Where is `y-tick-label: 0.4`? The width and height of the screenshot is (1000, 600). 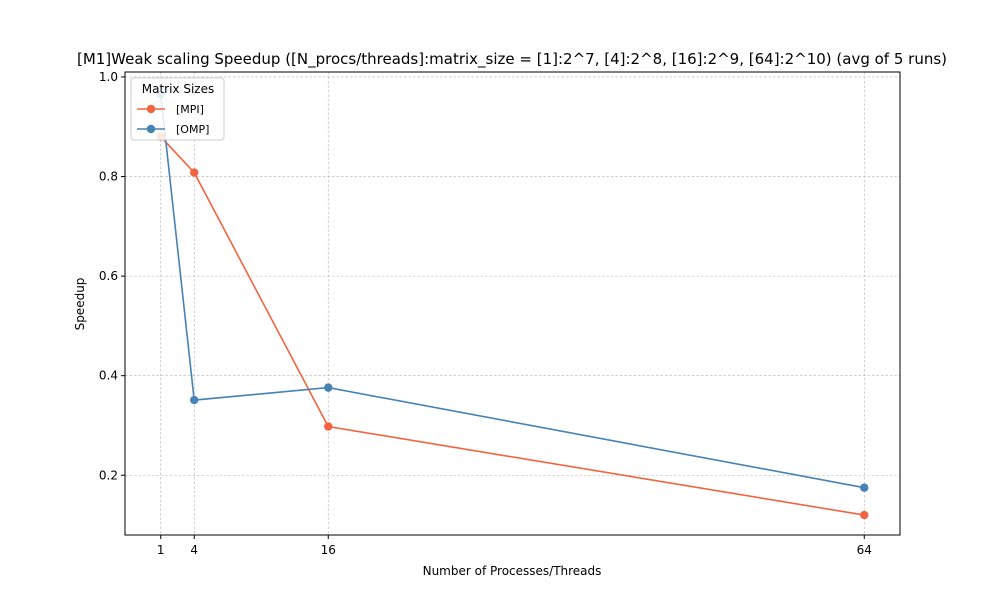
y-tick-label: 0.4 is located at coordinates (108, 376).